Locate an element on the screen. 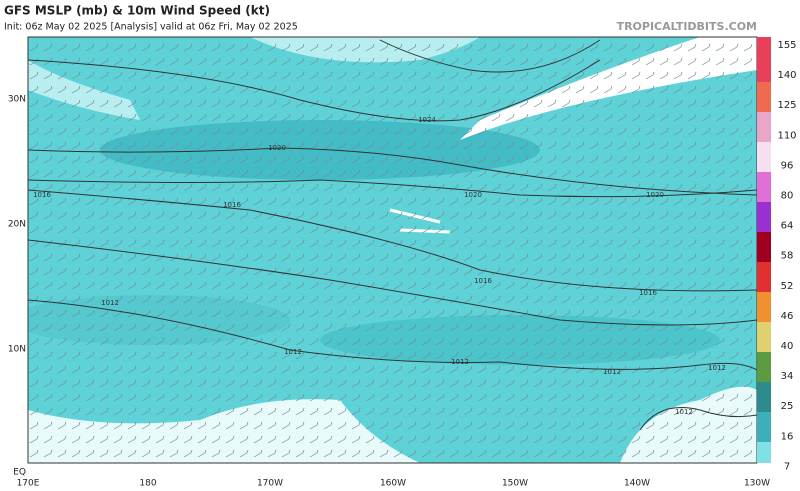 This screenshot has height=491, width=800. lat-label: 10N is located at coordinates (17, 350).